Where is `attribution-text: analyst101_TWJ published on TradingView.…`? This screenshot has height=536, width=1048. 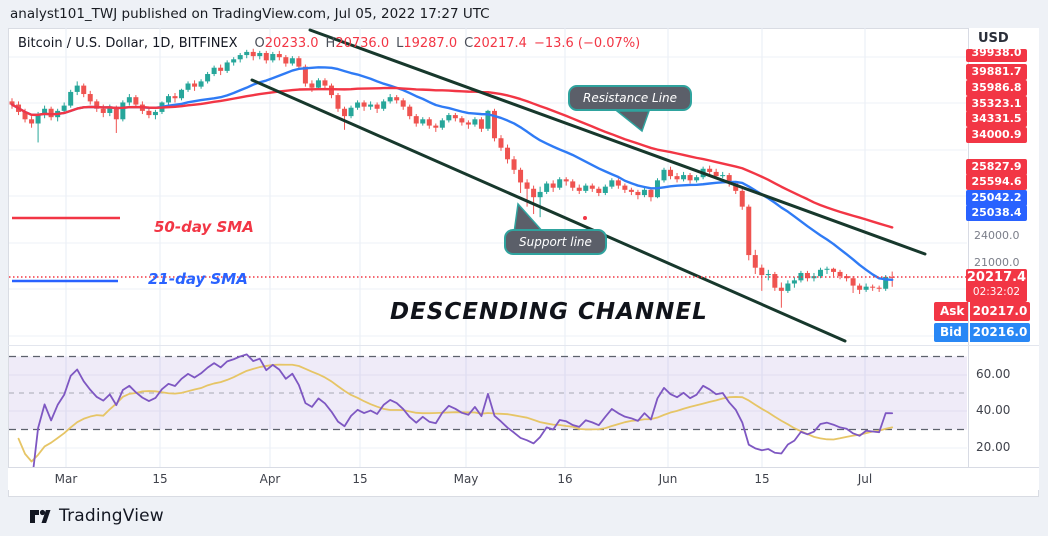 attribution-text: analyst101_TWJ published on TradingView.… is located at coordinates (250, 14).